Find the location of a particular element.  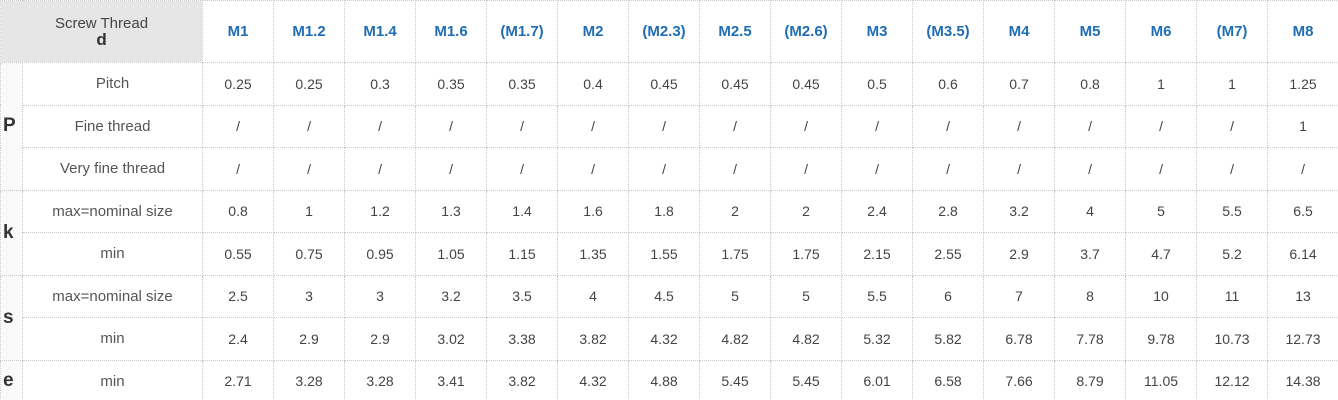

column-header: M3 is located at coordinates (877, 31).